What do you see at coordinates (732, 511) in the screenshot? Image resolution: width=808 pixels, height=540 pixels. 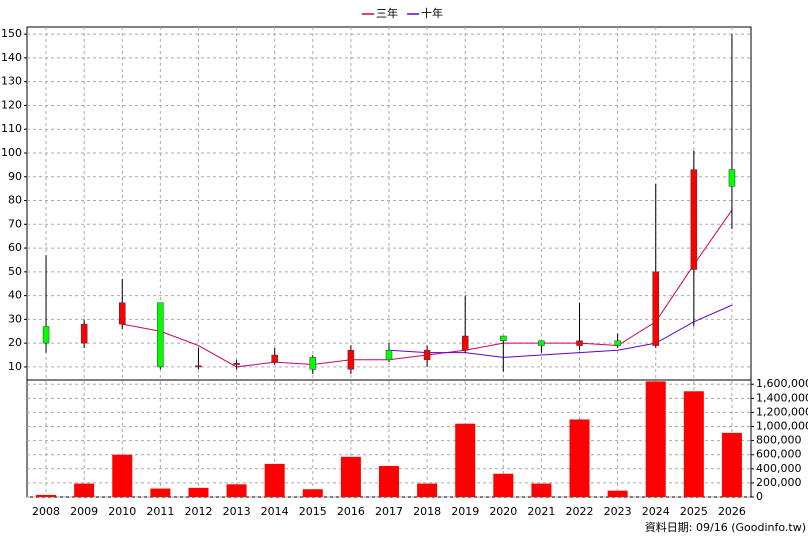 I see `x-tick-label: 2026` at bounding box center [732, 511].